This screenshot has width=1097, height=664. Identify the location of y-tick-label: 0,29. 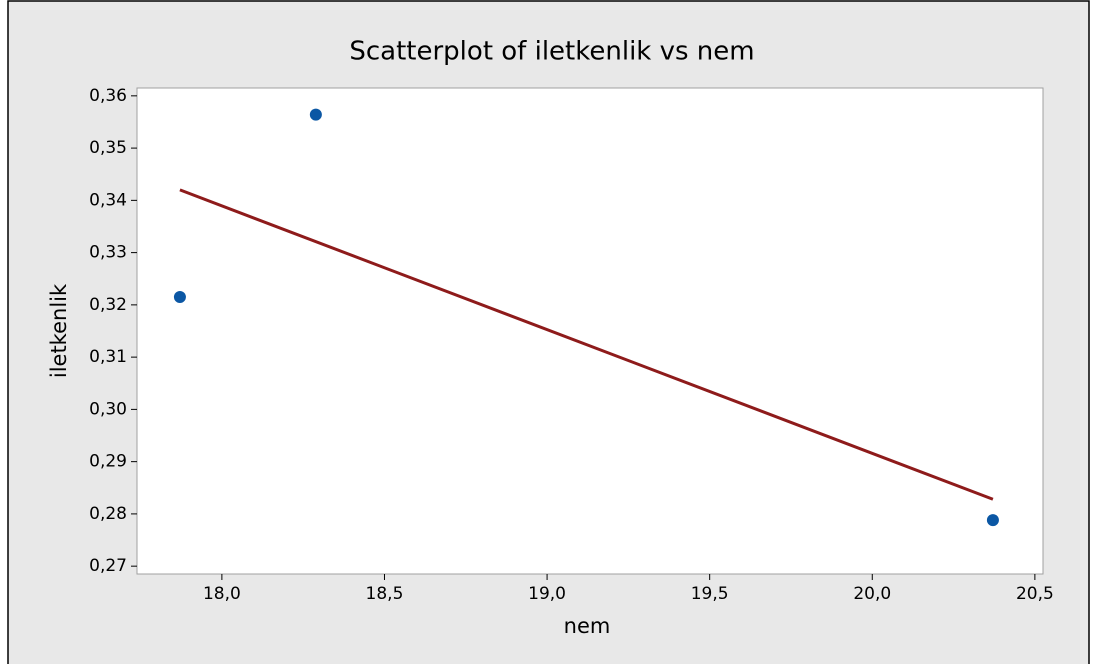
(108, 462).